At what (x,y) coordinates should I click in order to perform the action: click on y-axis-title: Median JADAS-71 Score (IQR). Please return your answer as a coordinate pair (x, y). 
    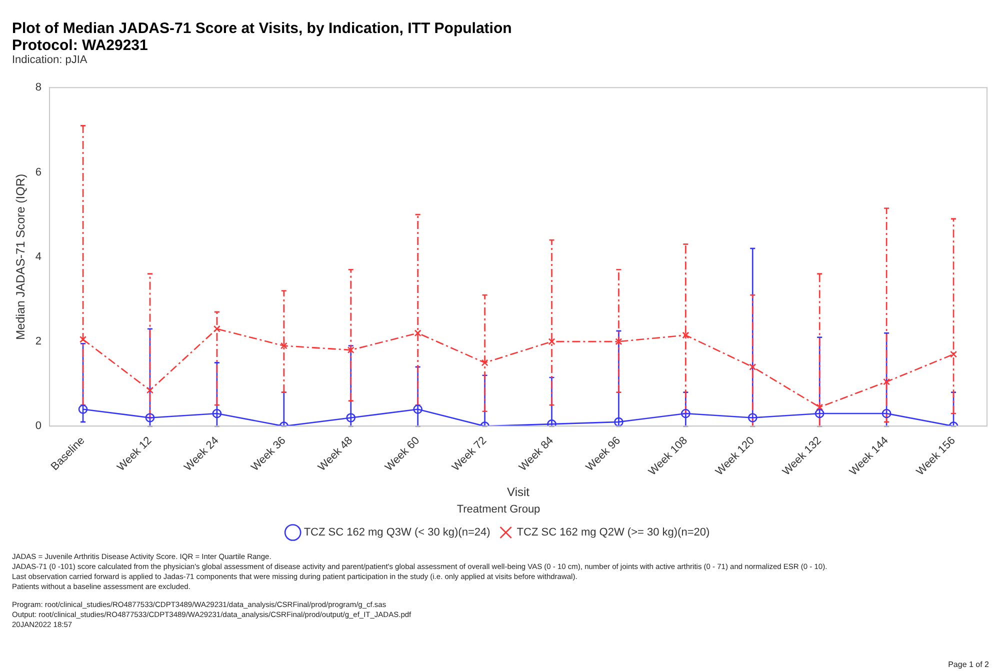
    Looking at the image, I should click on (21, 257).